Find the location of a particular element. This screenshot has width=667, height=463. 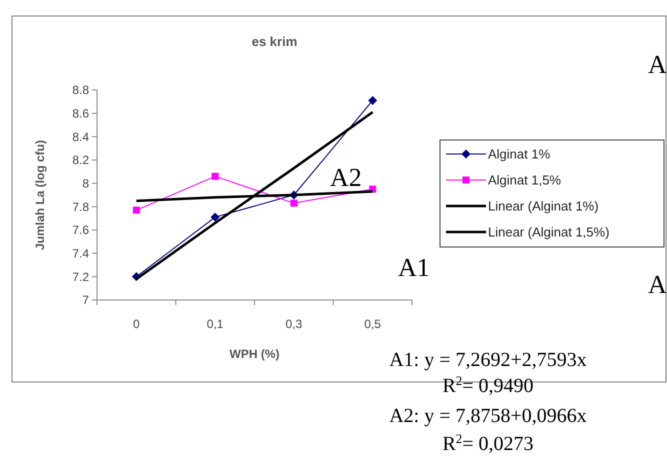

y-tick-label: 7.2 is located at coordinates (81, 277).